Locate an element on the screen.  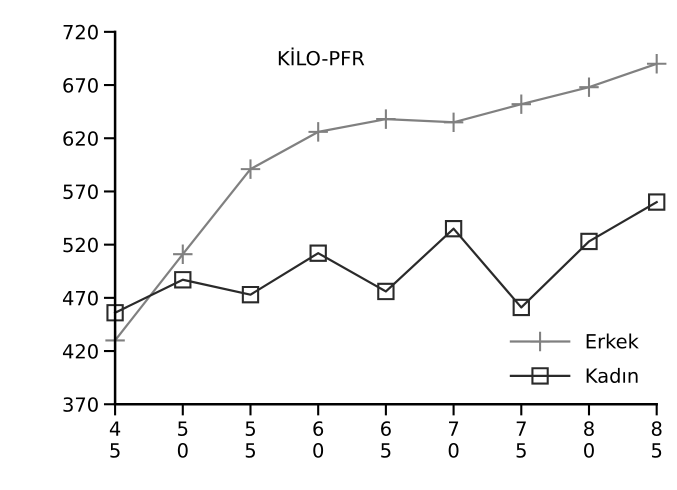
legend-label: Erkek is located at coordinates (612, 341).